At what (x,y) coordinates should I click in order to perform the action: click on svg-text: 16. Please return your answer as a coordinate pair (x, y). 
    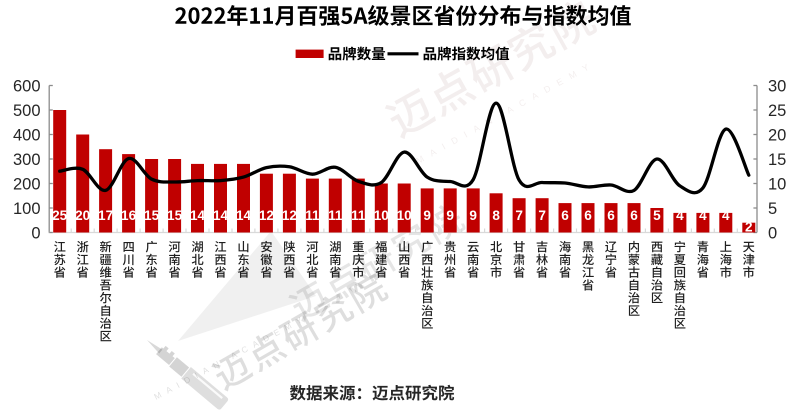
    Looking at the image, I should click on (129, 215).